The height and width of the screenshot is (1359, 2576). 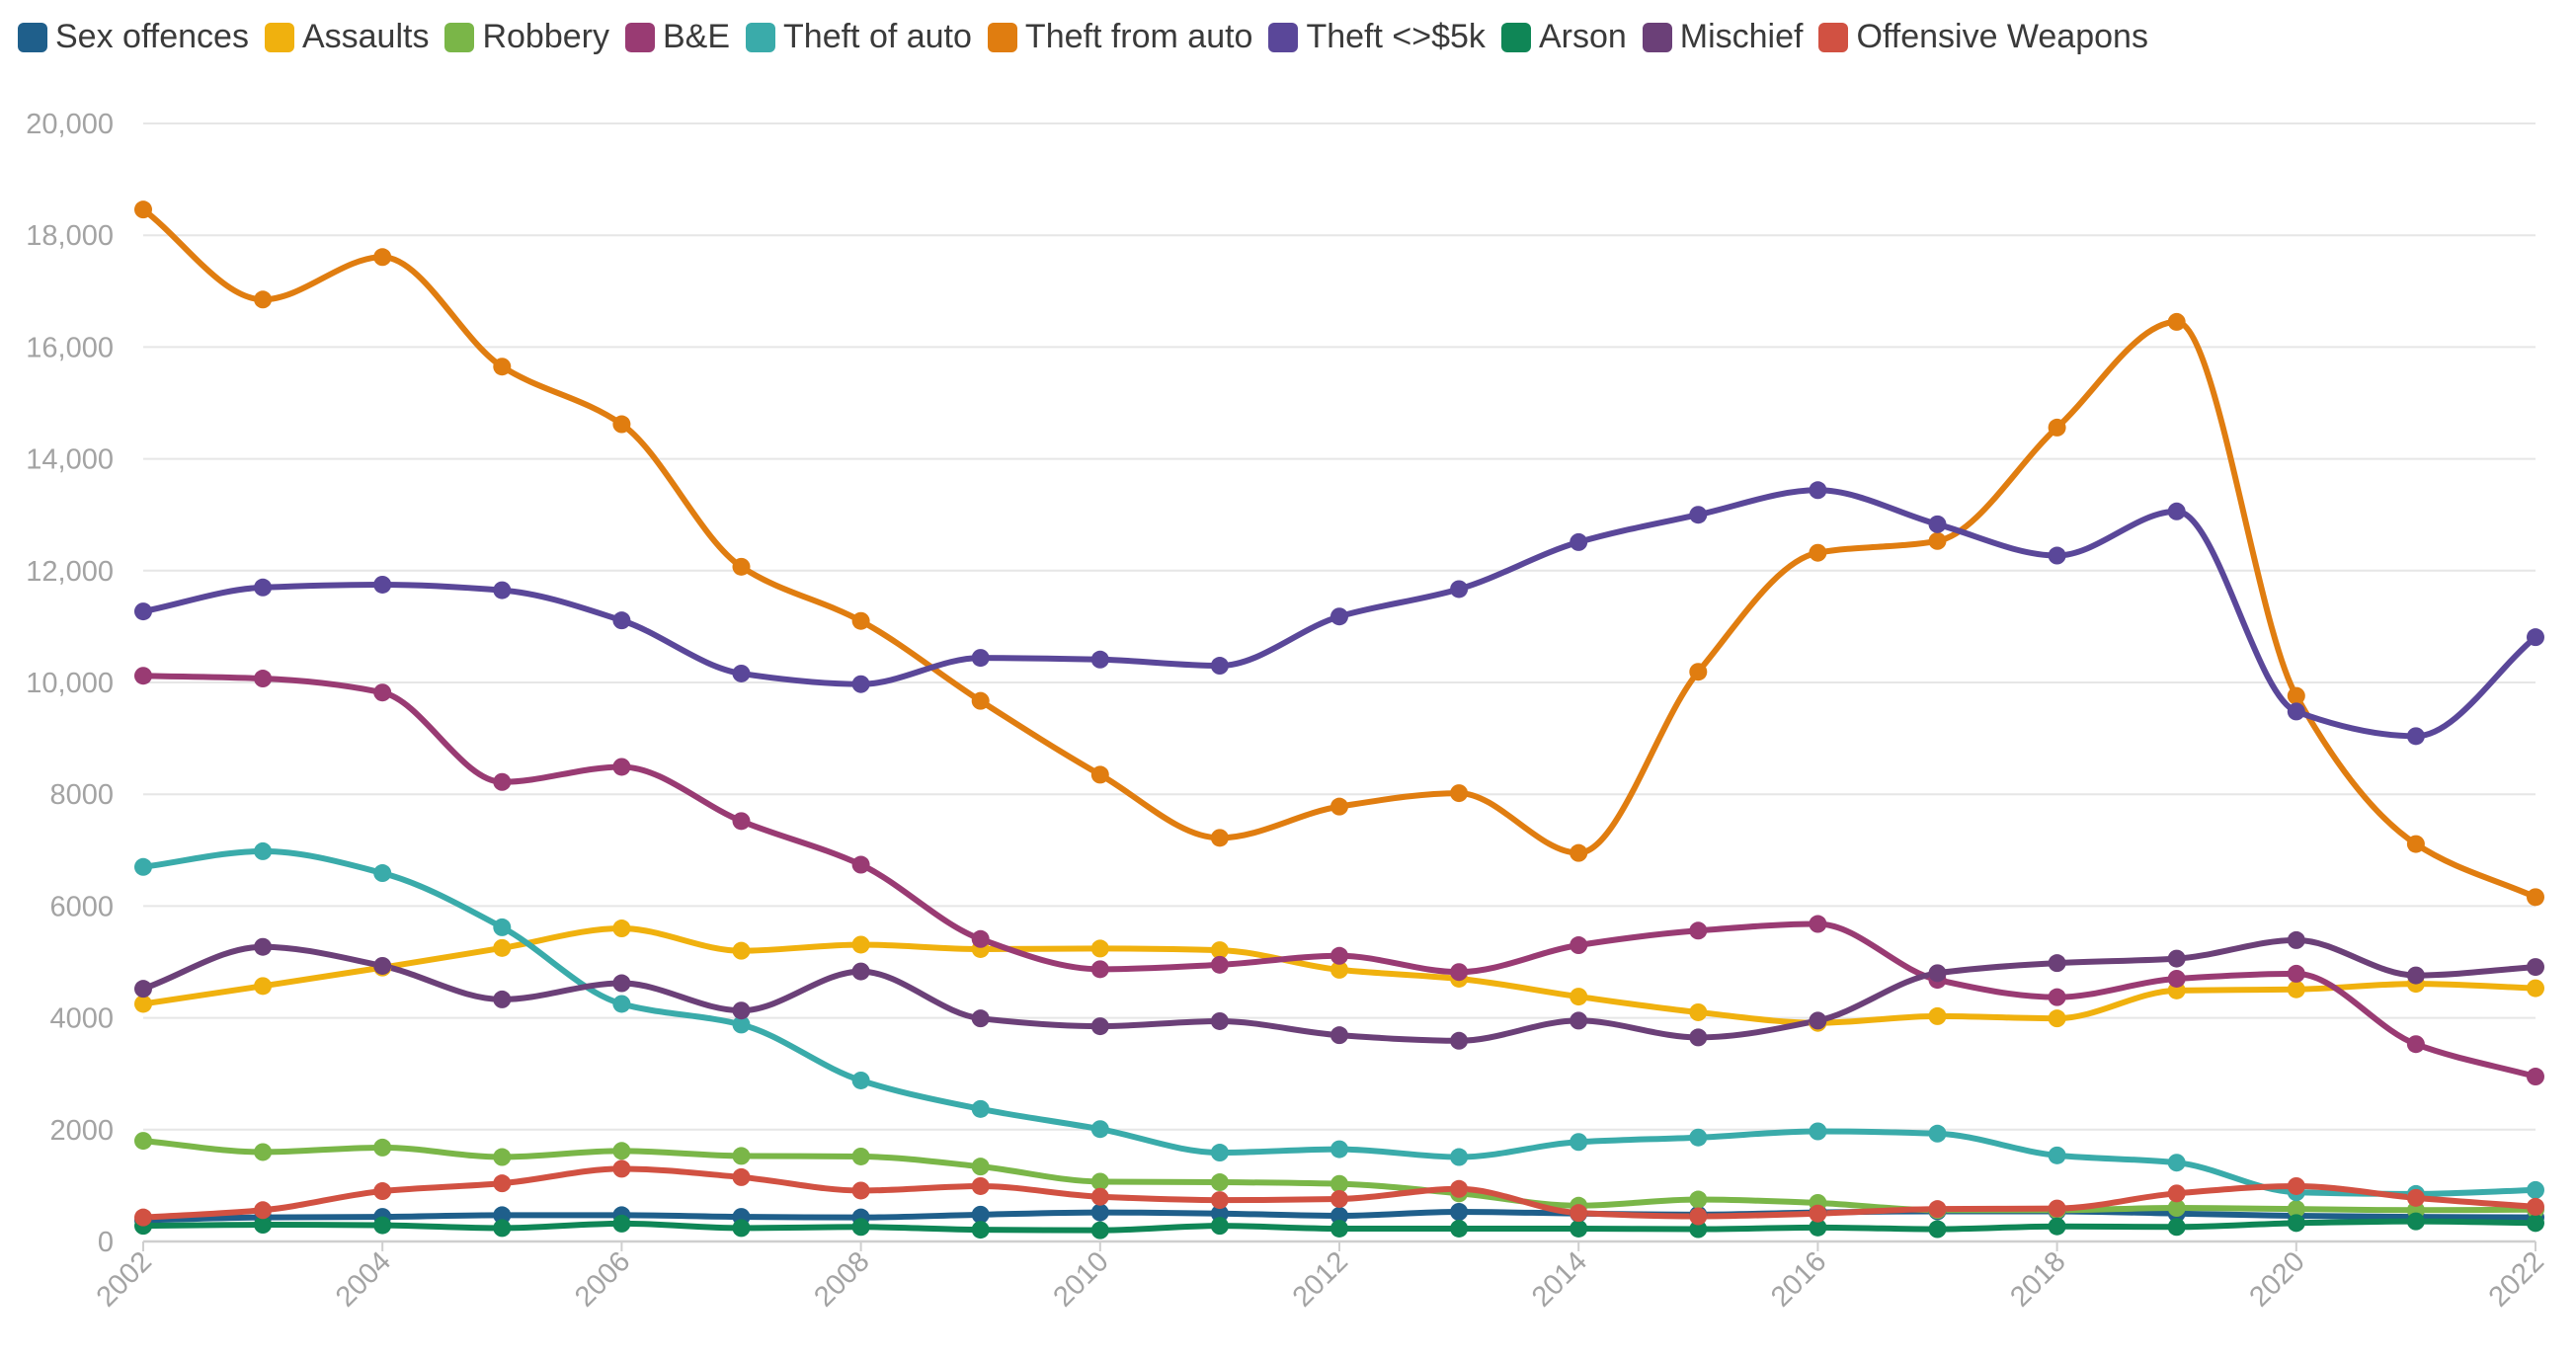 I want to click on legend-item: B&E, so click(x=677, y=37).